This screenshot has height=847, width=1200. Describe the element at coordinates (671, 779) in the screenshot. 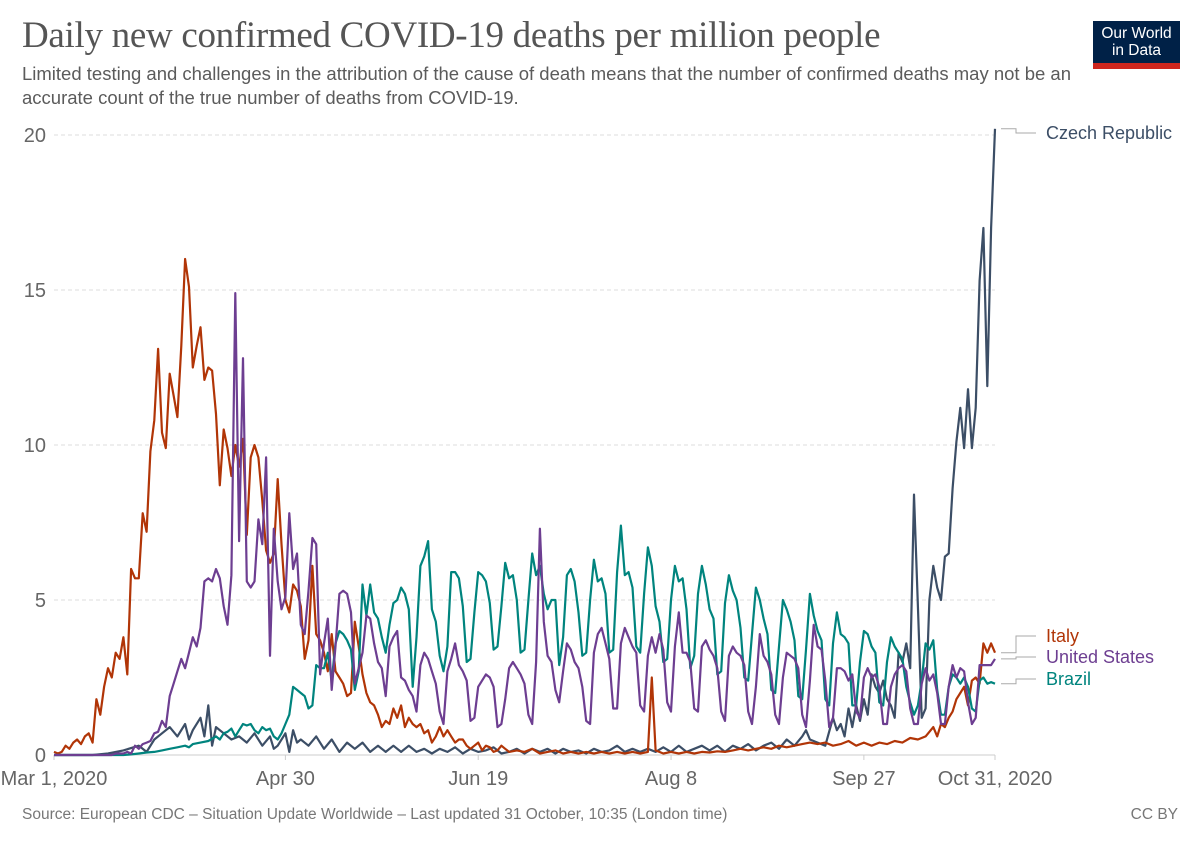

I see `x-tick-label: Aug 8` at that location.